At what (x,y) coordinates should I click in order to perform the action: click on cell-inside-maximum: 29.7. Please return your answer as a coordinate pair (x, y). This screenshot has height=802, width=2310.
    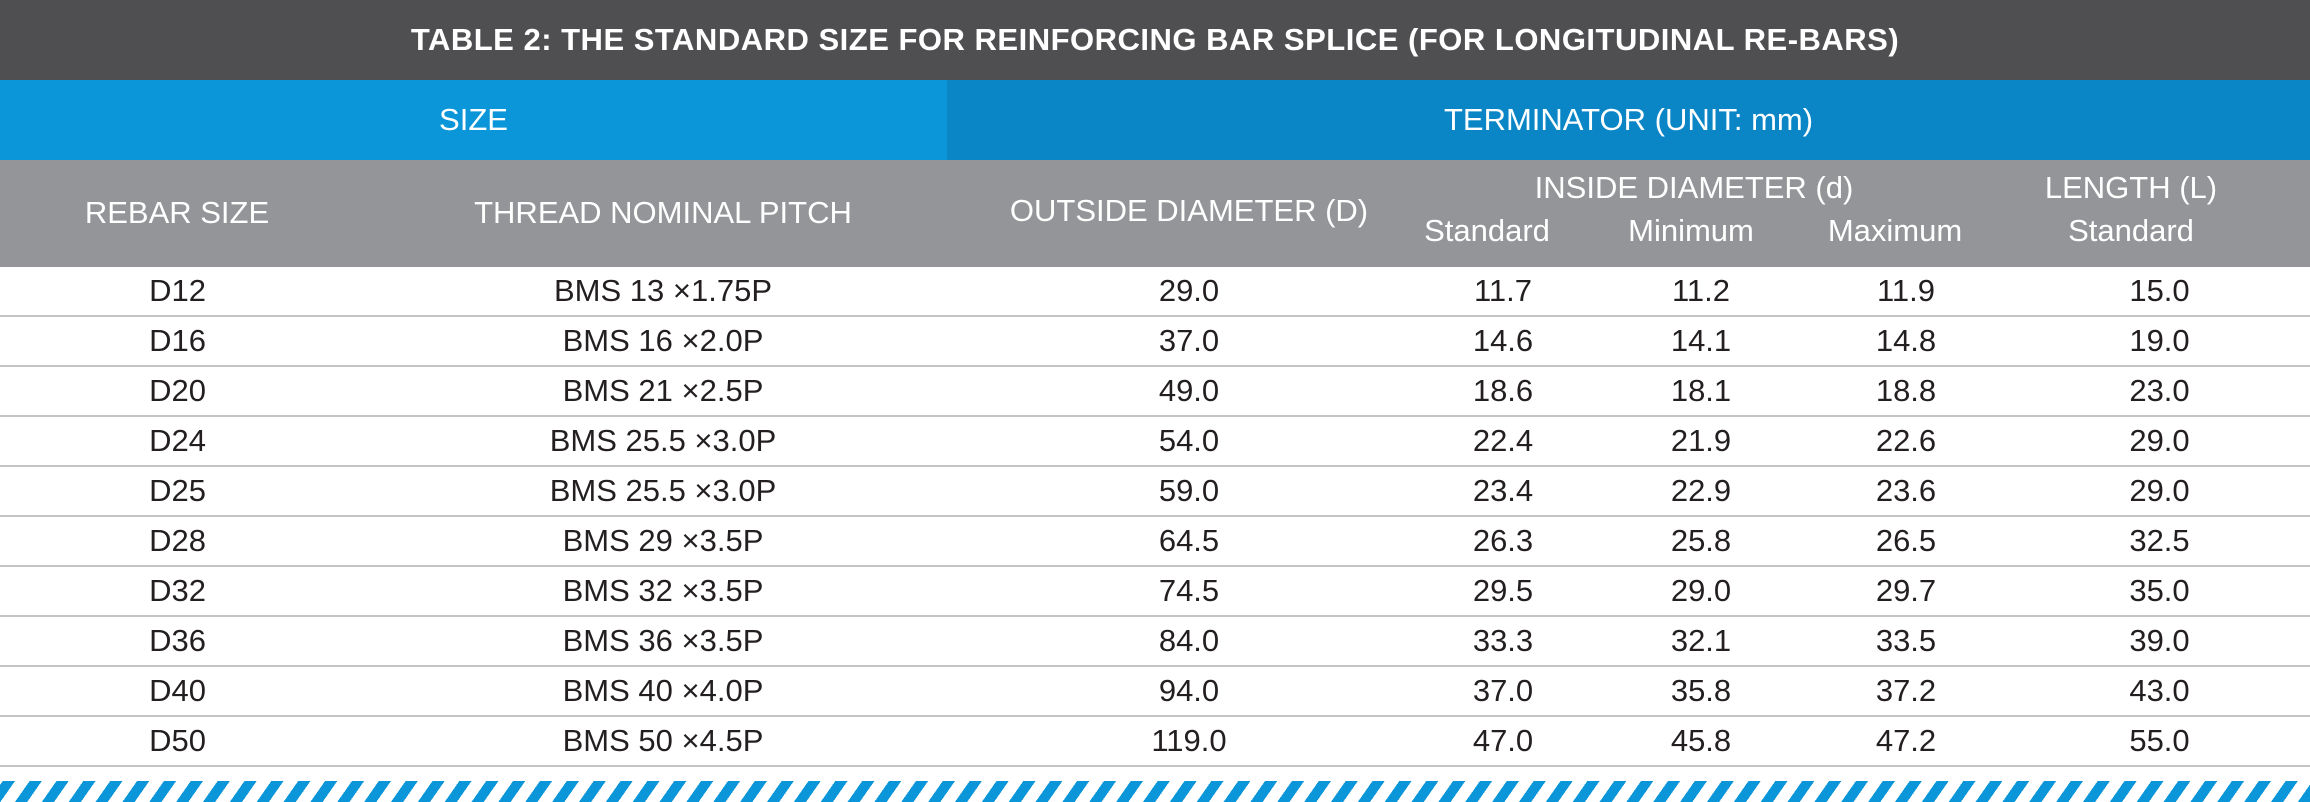
    Looking at the image, I should click on (1906, 591).